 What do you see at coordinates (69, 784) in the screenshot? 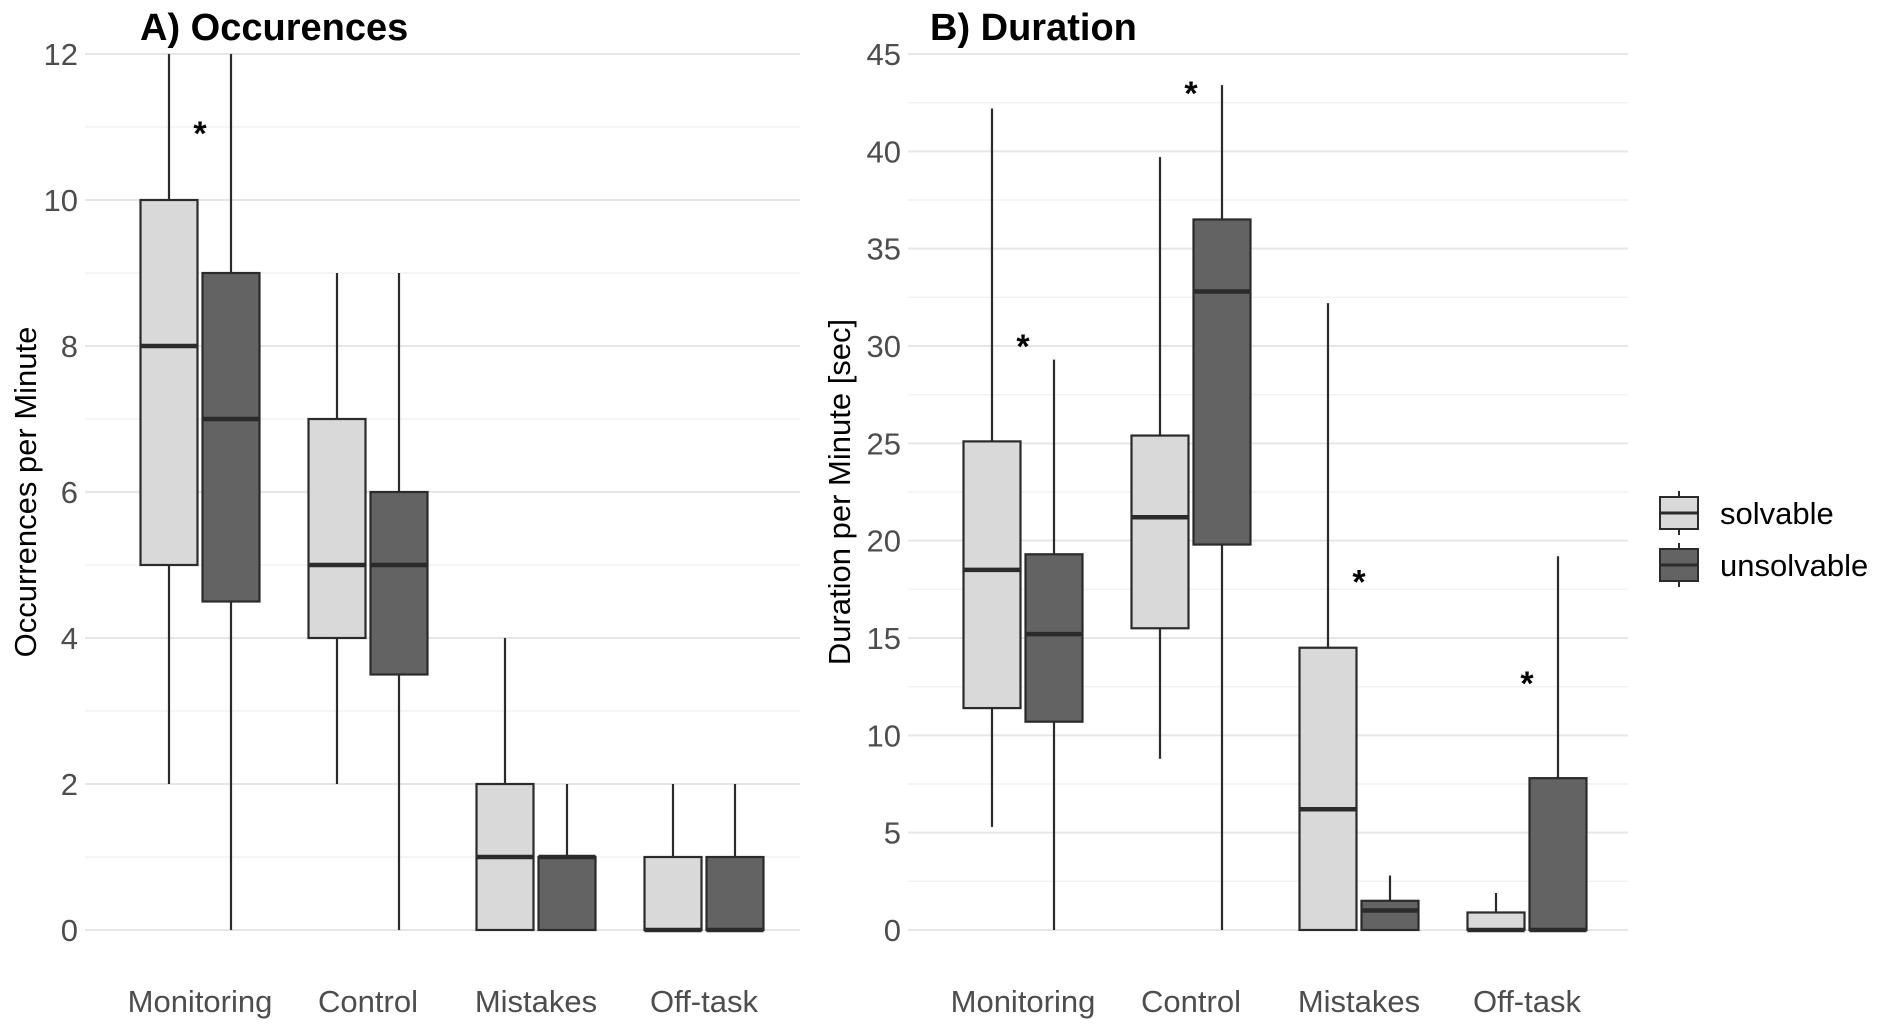
I see `y-tick-label: 2` at bounding box center [69, 784].